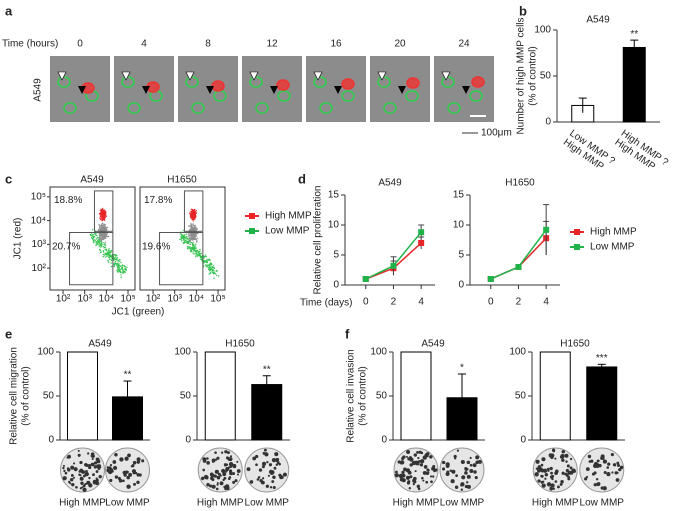  I want to click on x-tick-label: 10², so click(63, 299).